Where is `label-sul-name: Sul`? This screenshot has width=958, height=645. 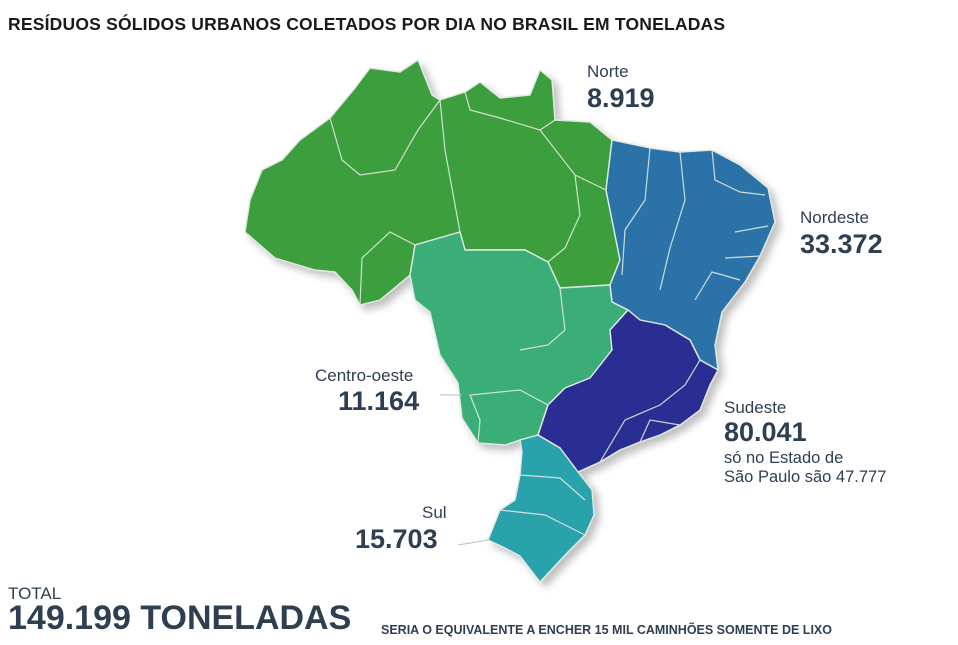 label-sul-name: Sul is located at coordinates (434, 512).